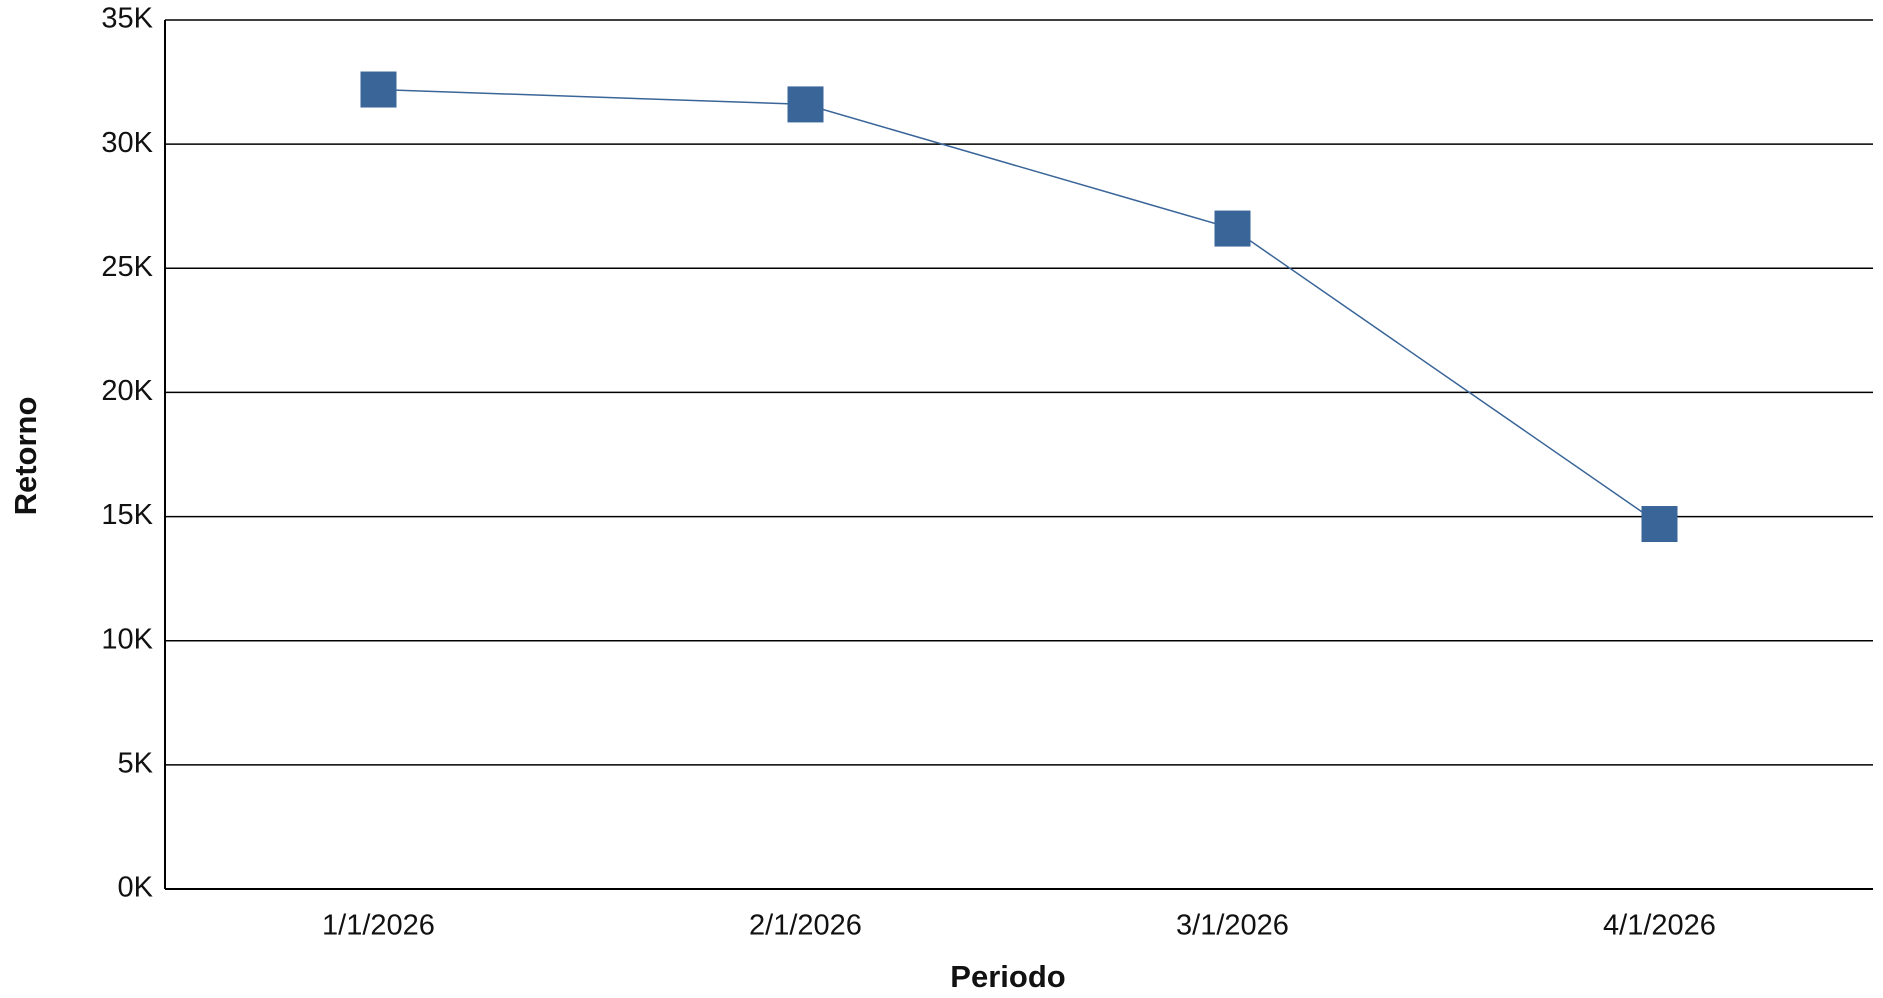 The height and width of the screenshot is (998, 1883). I want to click on x-tick-label: 2/1/2026, so click(805, 926).